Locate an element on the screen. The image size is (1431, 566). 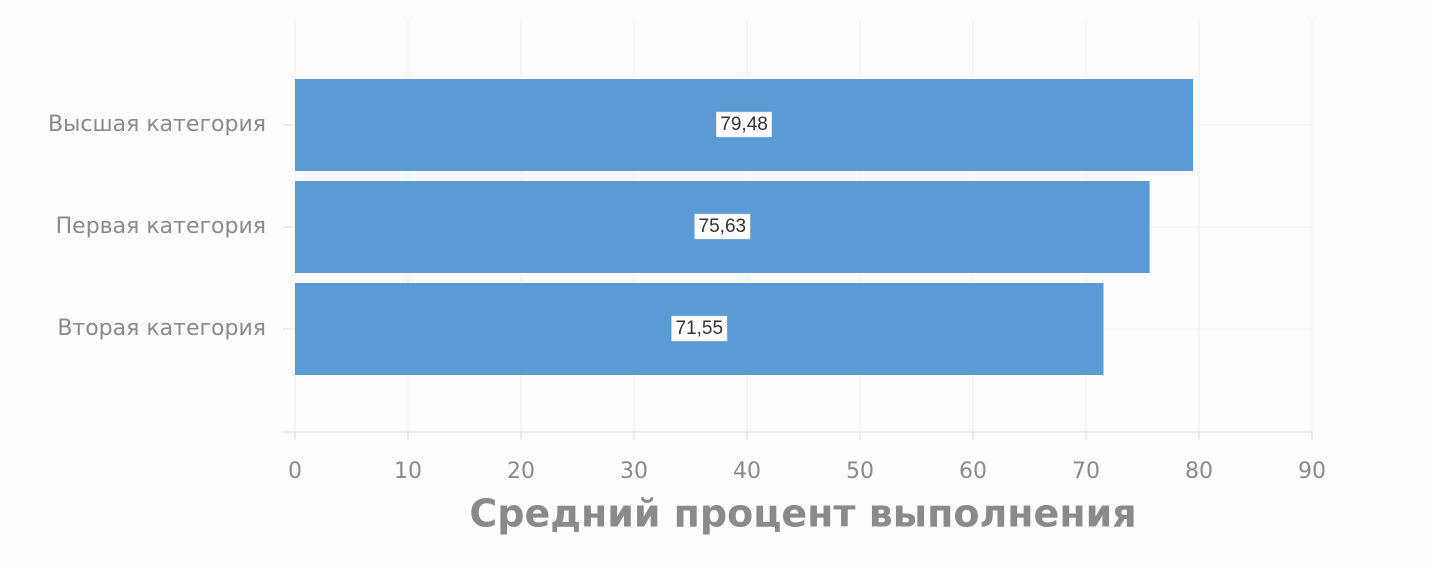
value-label: 75,63 is located at coordinates (723, 226).